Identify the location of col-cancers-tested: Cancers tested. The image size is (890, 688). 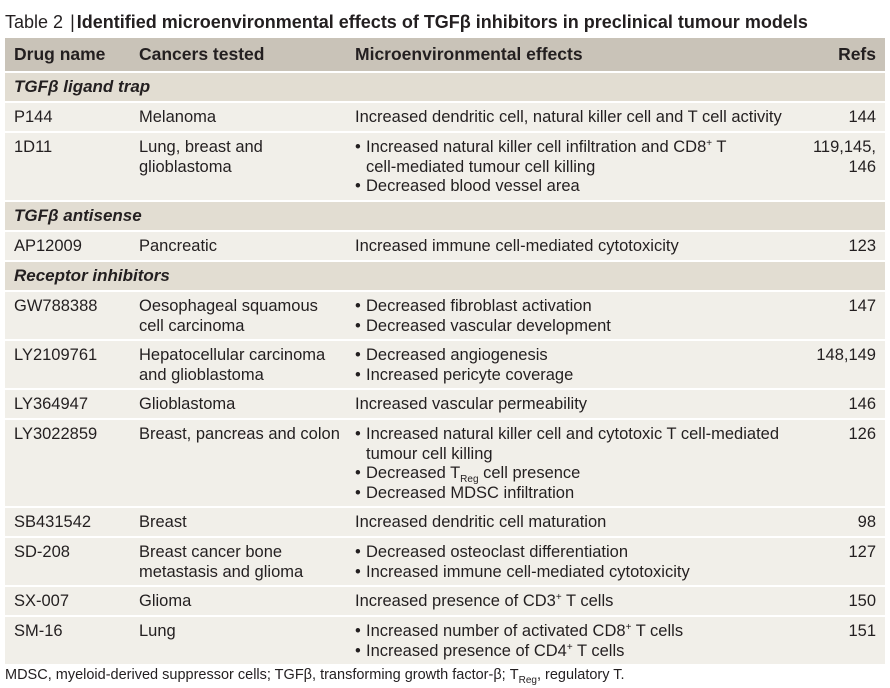
(202, 54).